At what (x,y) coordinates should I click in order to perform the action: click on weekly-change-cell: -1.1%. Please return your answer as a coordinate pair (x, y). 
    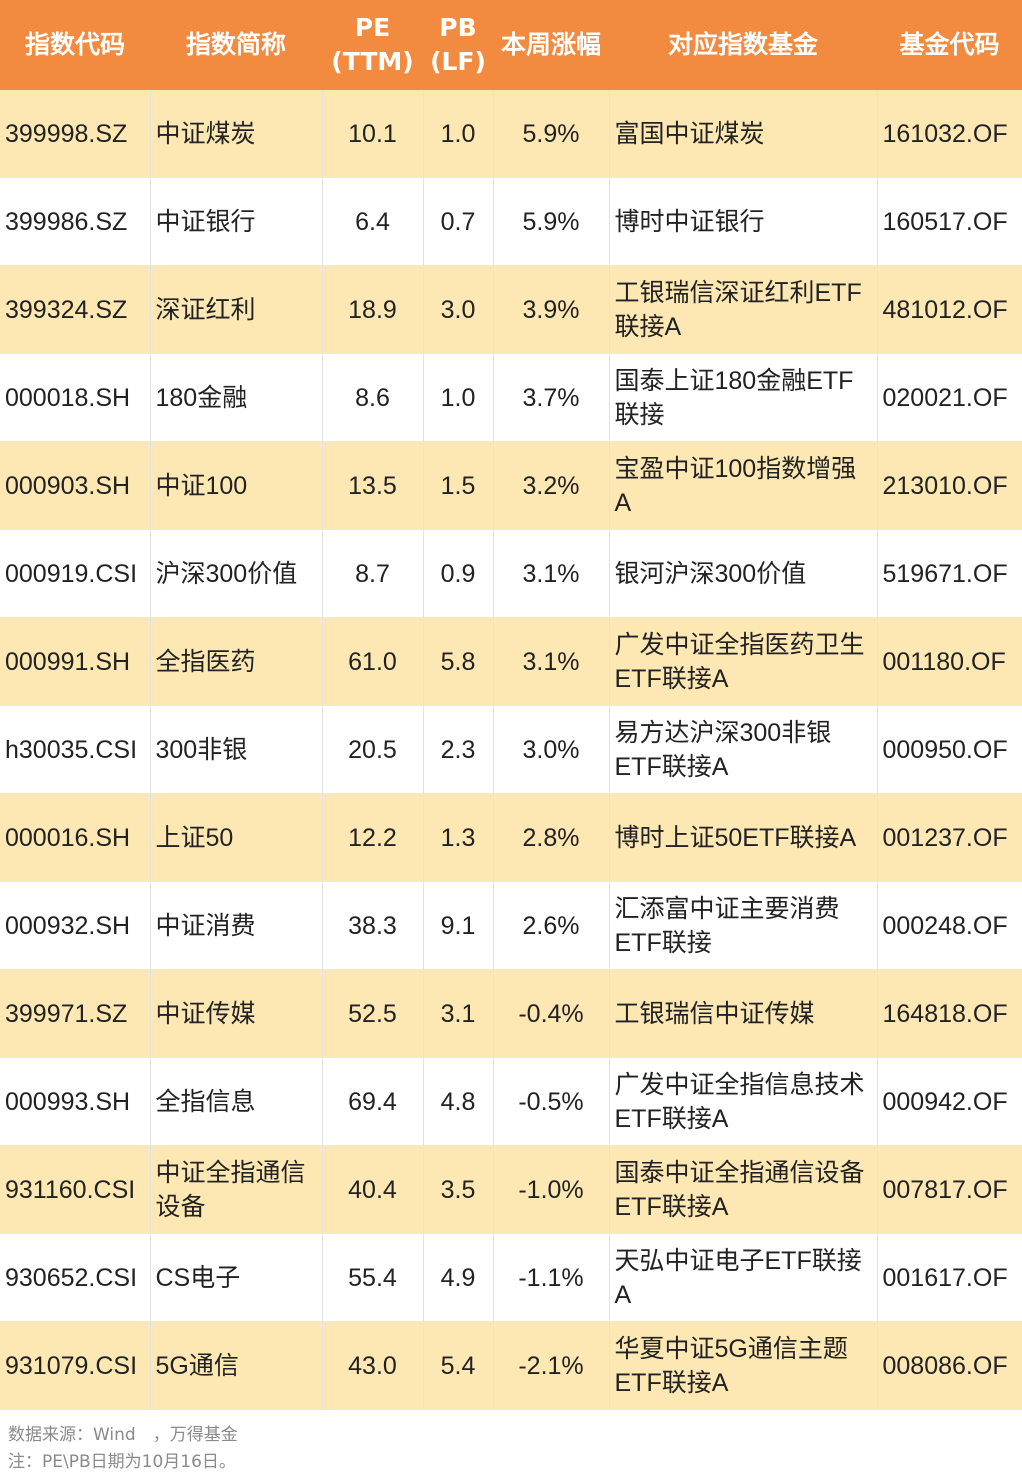
    Looking at the image, I should click on (551, 1277).